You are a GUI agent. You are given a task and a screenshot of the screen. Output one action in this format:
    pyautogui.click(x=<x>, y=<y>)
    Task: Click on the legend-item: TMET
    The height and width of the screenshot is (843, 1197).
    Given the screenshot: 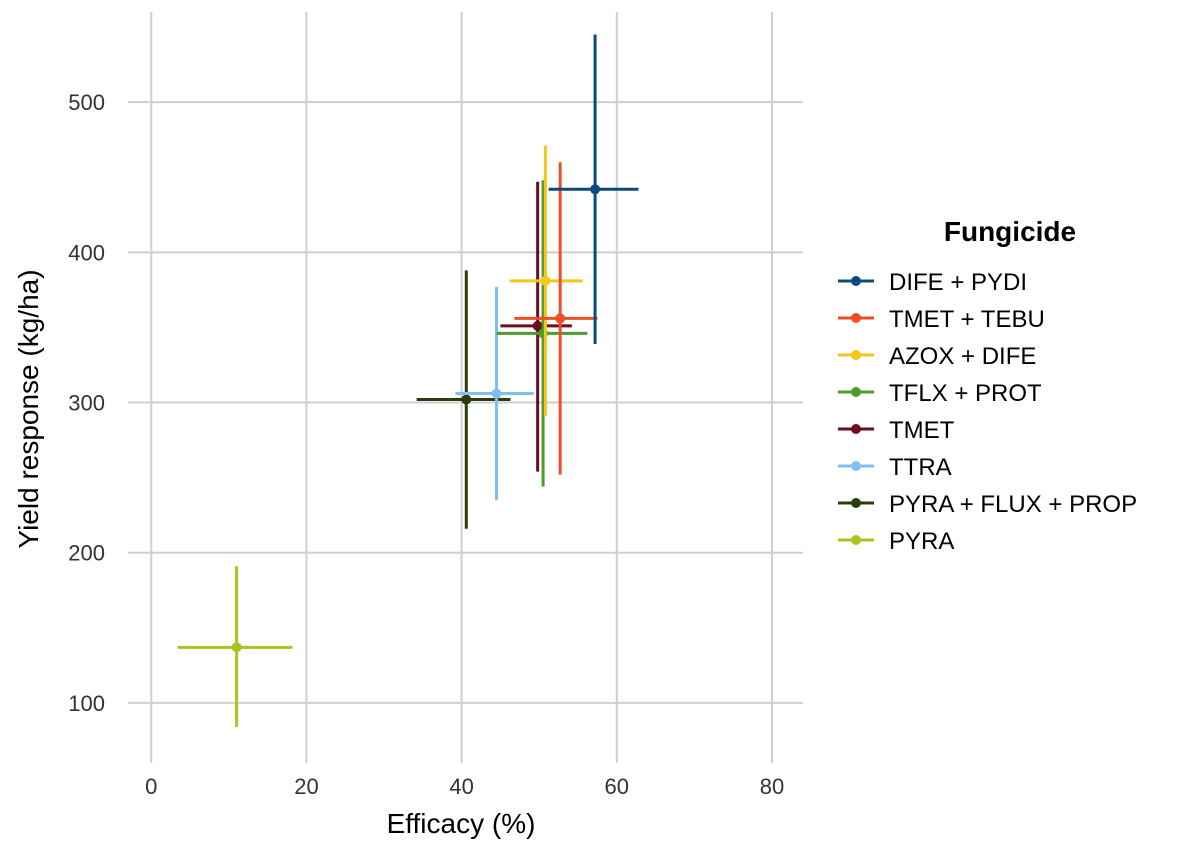 What is the action you would take?
    pyautogui.click(x=896, y=430)
    